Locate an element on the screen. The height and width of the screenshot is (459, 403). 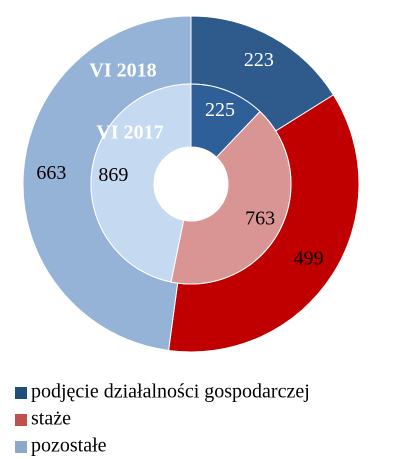
data-label: 663 is located at coordinates (51, 173).